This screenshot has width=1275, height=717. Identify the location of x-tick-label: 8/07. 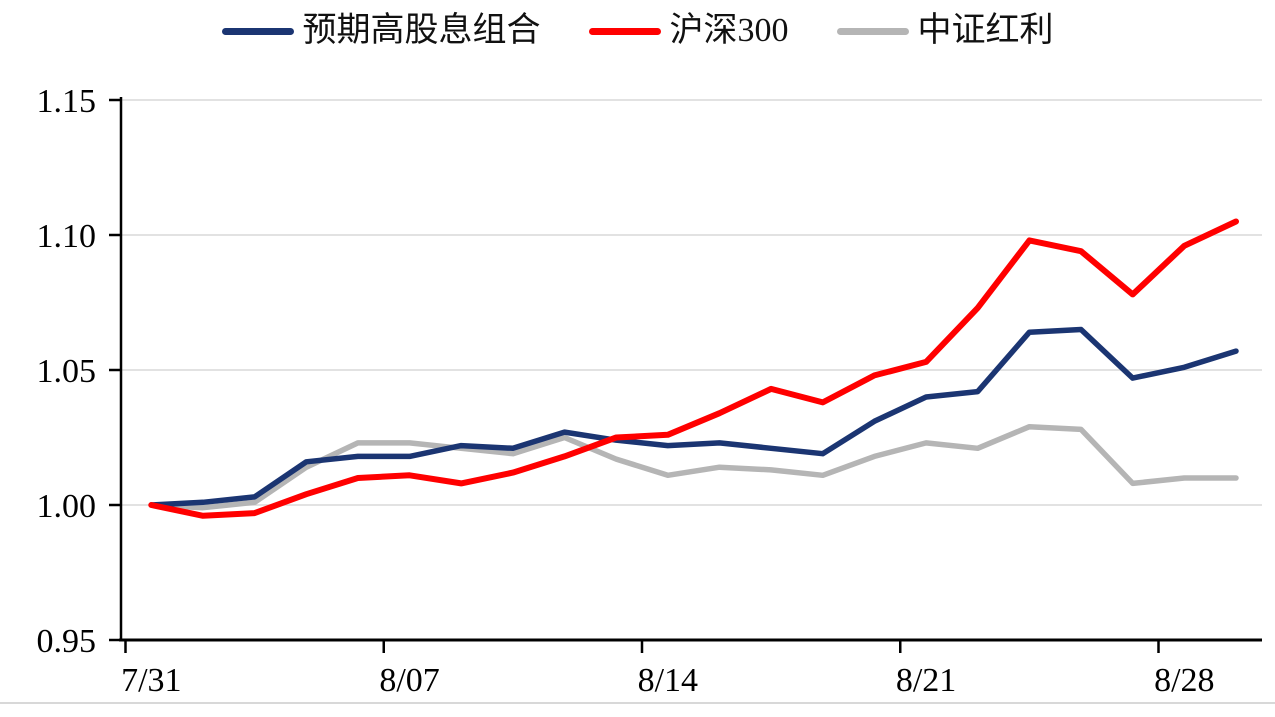
(409, 680).